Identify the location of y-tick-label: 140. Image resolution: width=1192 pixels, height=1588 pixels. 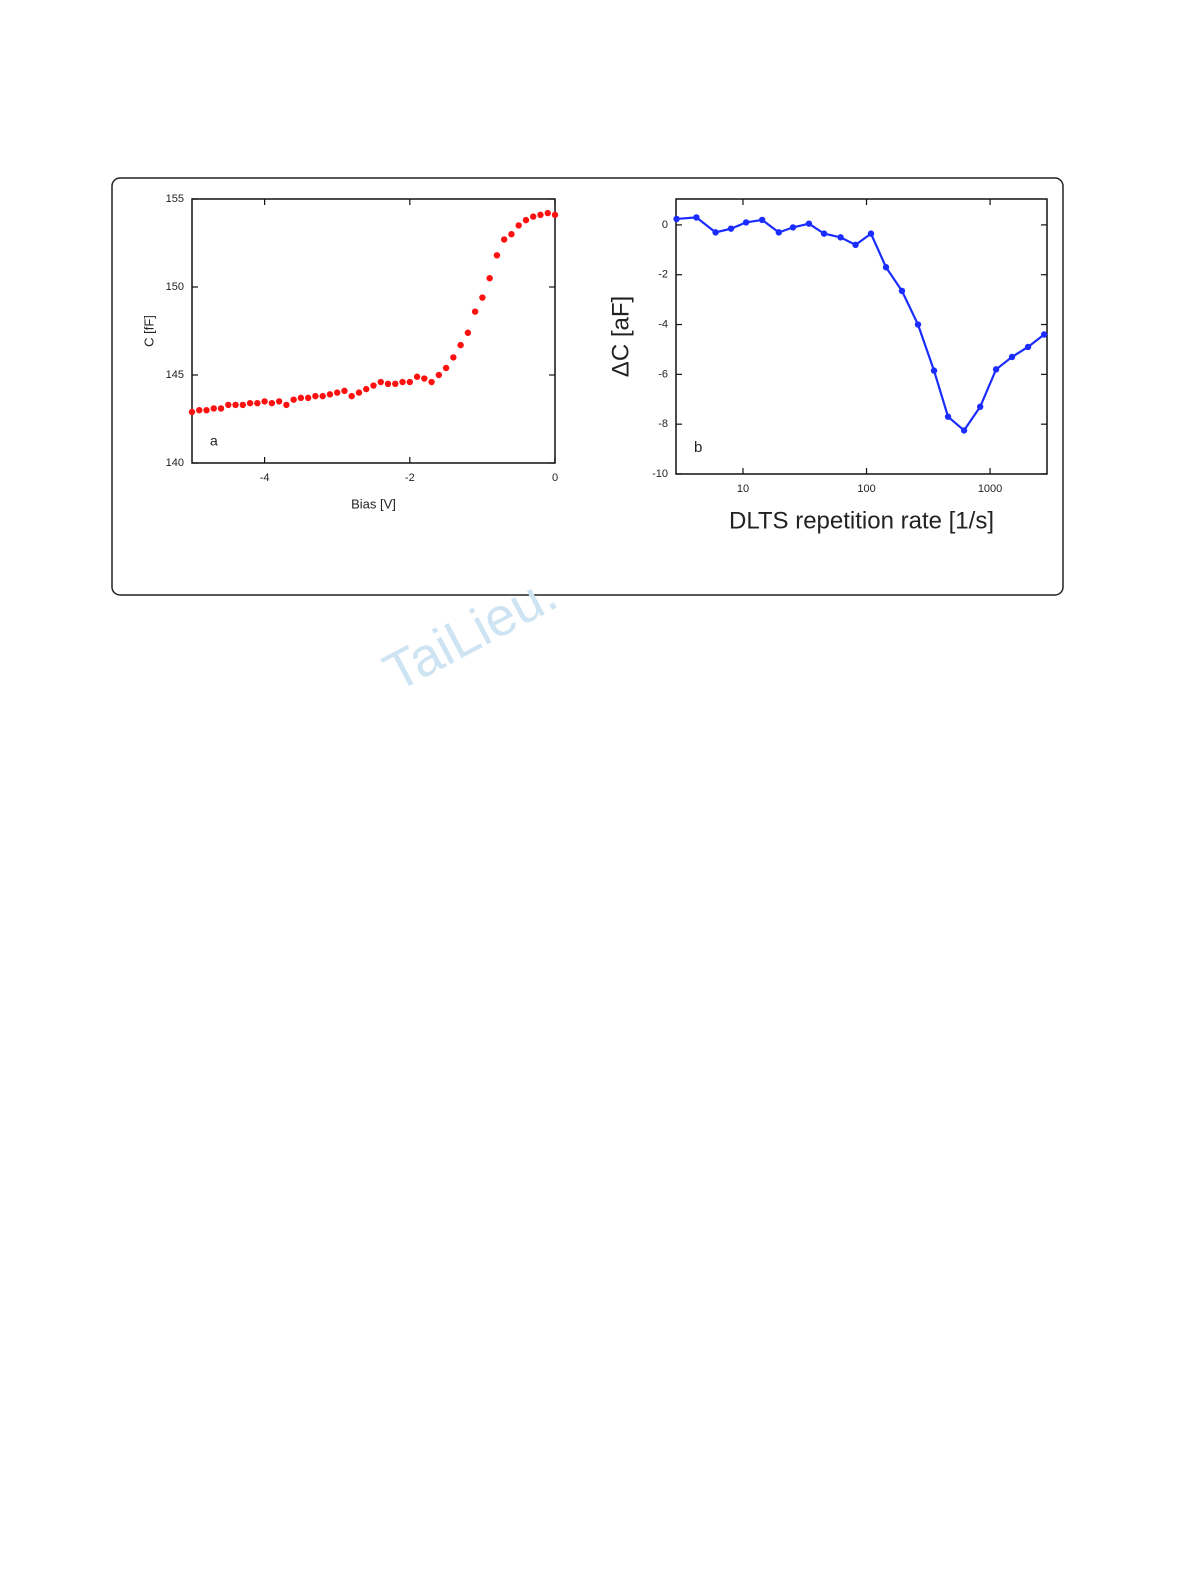
(175, 463).